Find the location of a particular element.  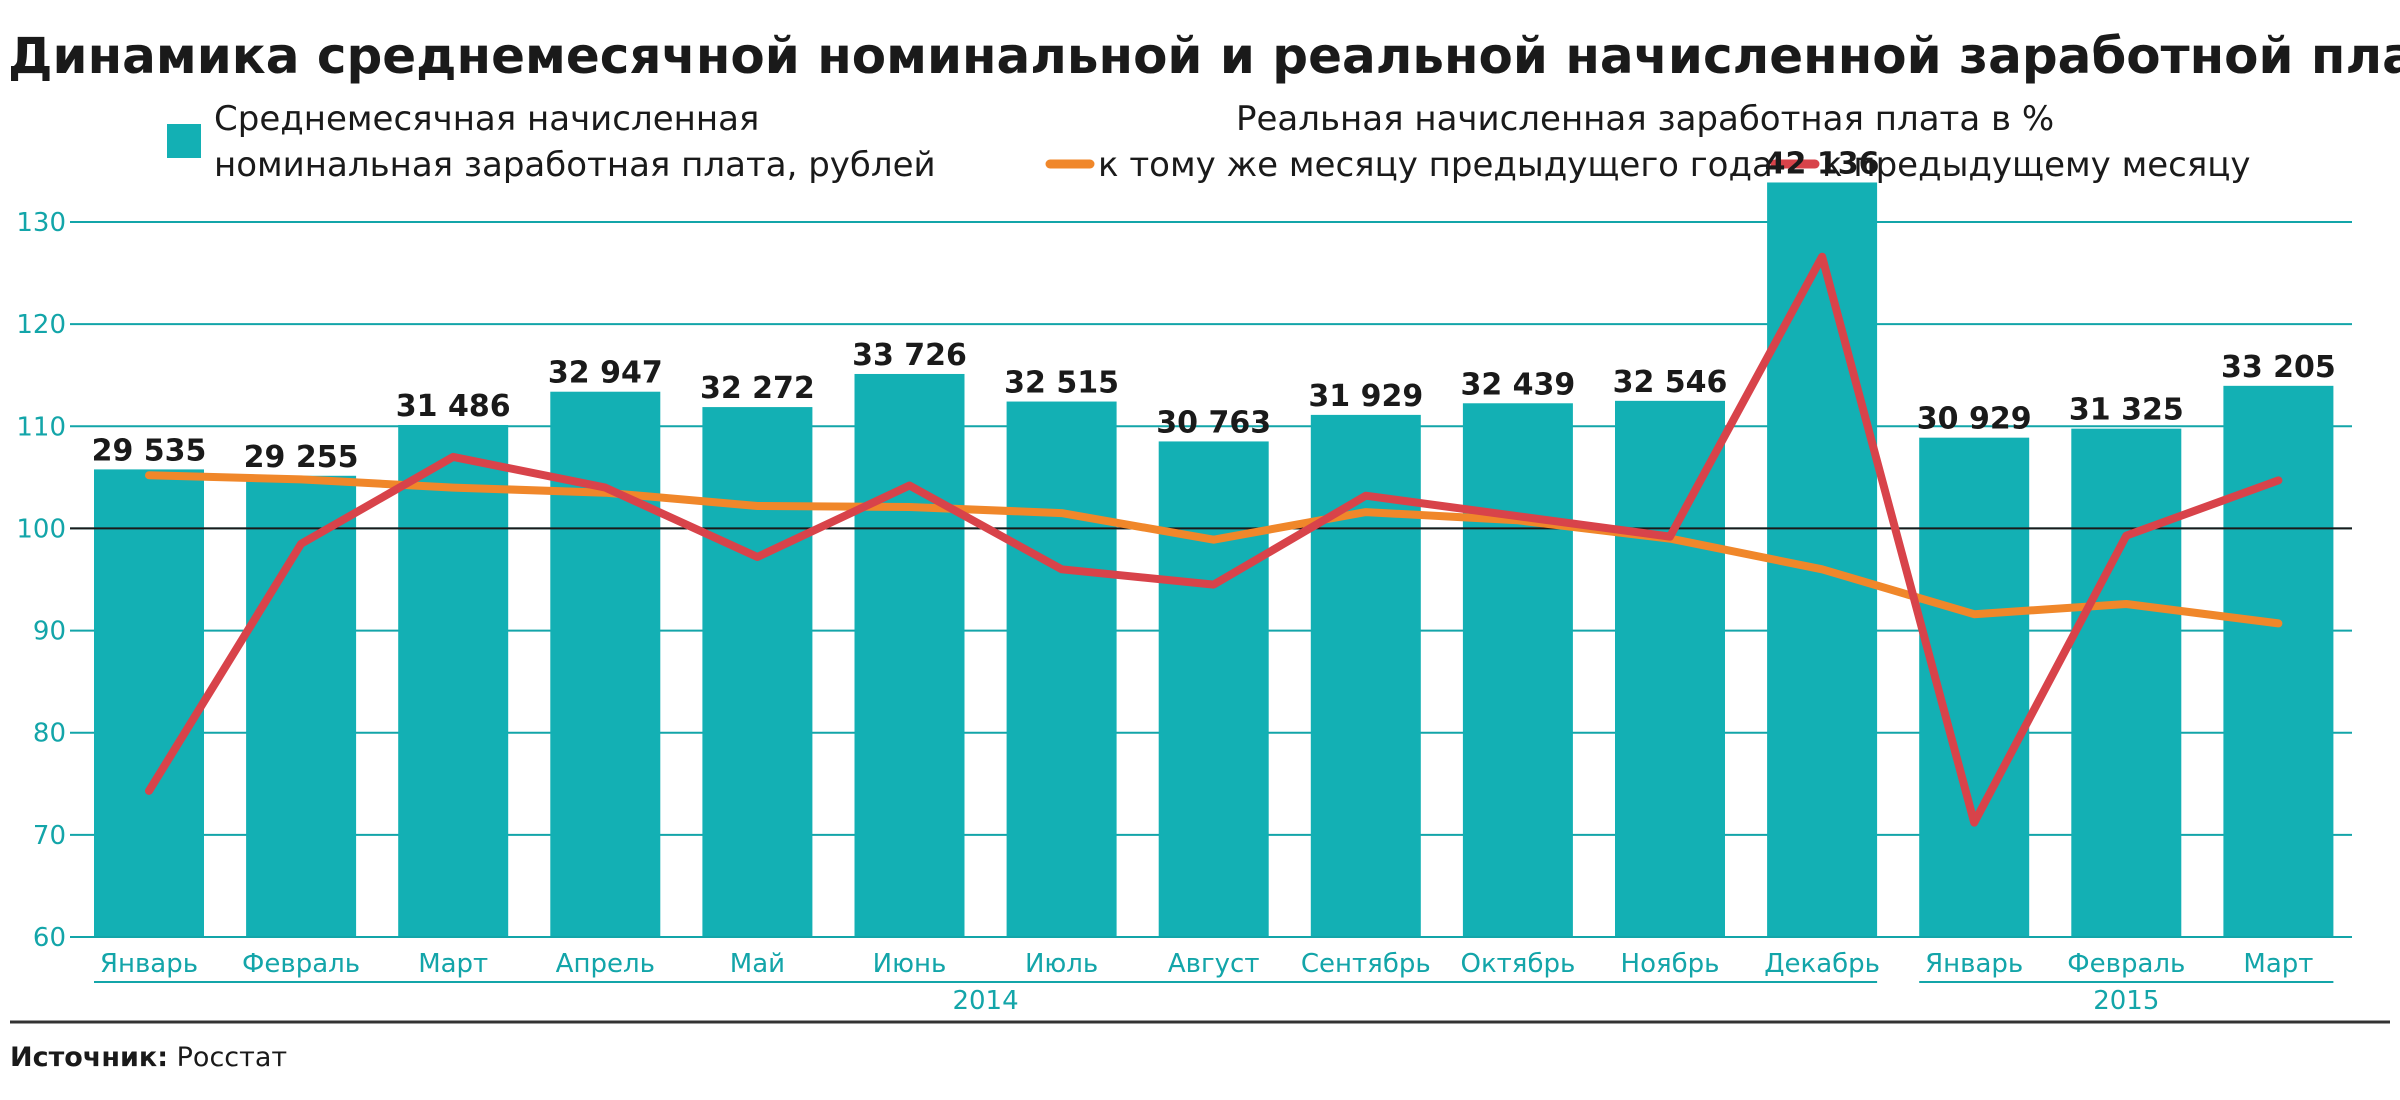

bar-value-label: 33 726 is located at coordinates (909, 355).